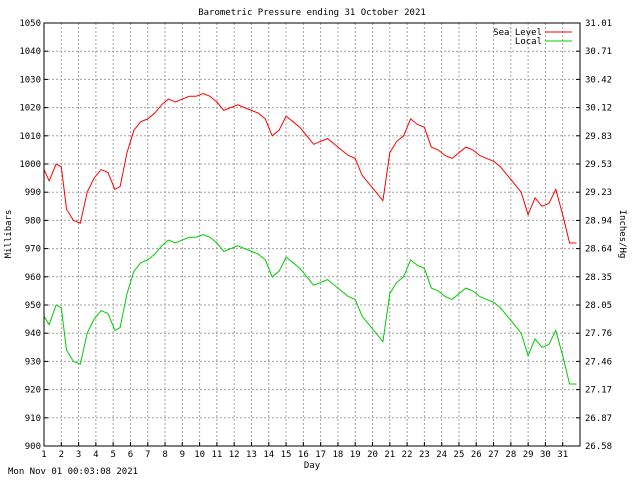  Describe the element at coordinates (598, 165) in the screenshot. I see `y2-tick-label: 29.53` at that location.